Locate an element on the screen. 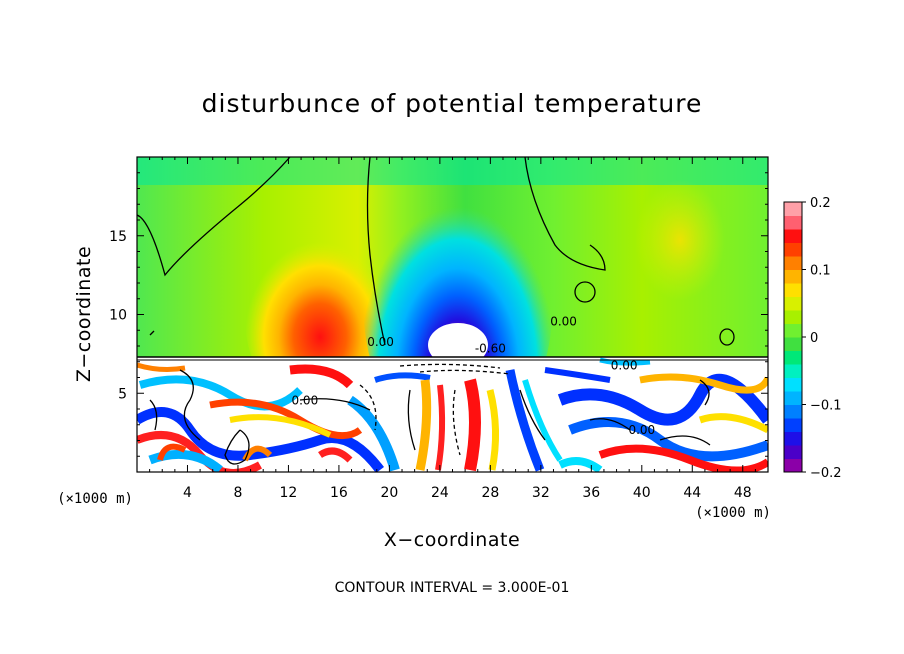 Image resolution: width=904 pixels, height=654 pixels. y-unit-label: (×1000 m) is located at coordinates (95, 499).